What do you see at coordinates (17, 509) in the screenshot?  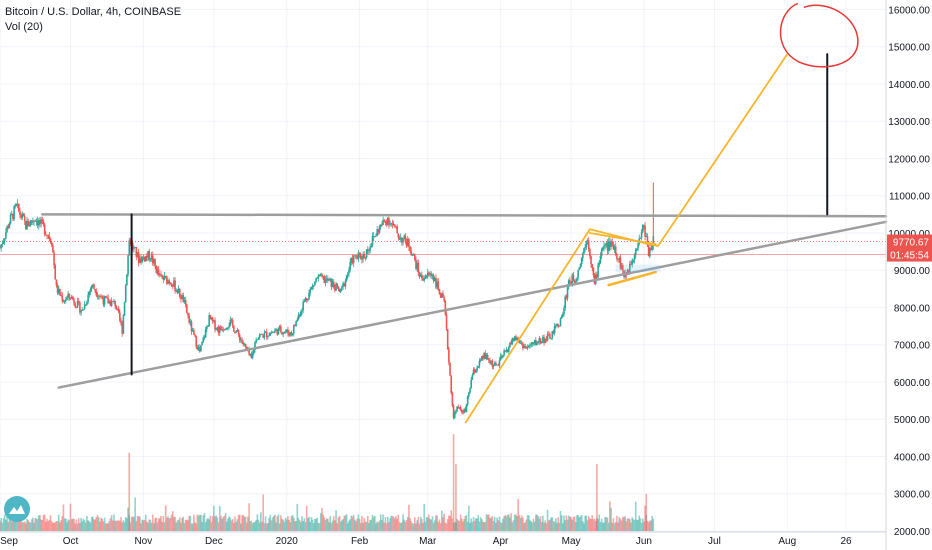 I see `tradingview-logo-icon` at bounding box center [17, 509].